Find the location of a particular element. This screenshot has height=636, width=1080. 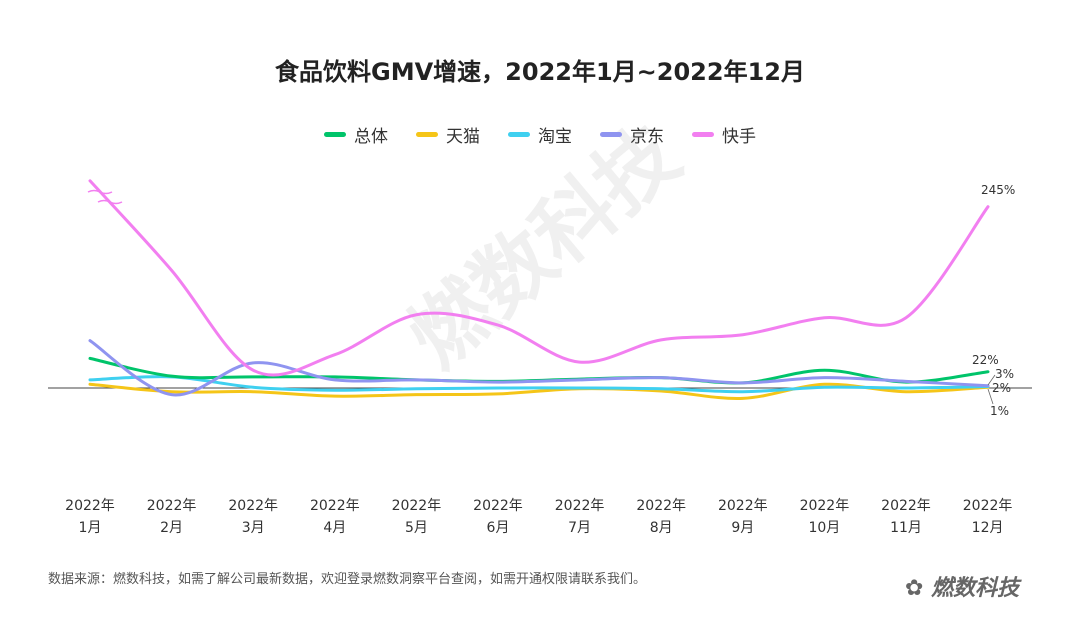

x-tick-label: 2022年 3月 is located at coordinates (253, 517).